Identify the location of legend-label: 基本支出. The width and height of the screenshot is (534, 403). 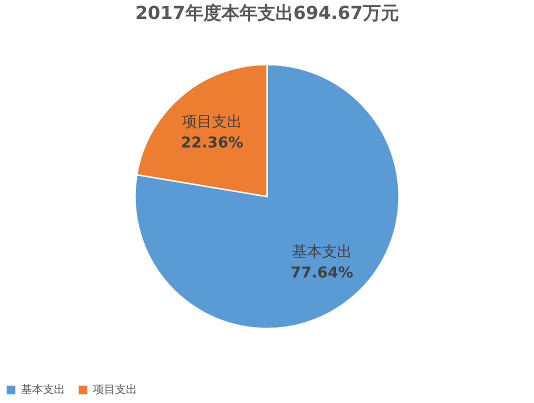
(43, 389).